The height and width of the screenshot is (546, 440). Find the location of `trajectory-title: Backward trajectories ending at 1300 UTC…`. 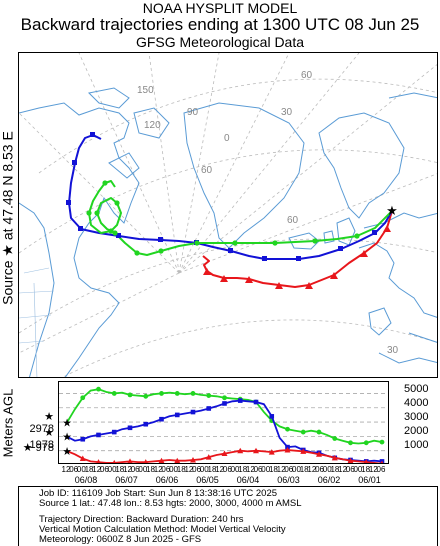

trajectory-title: Backward trajectories ending at 1300 UTC… is located at coordinates (220, 24).